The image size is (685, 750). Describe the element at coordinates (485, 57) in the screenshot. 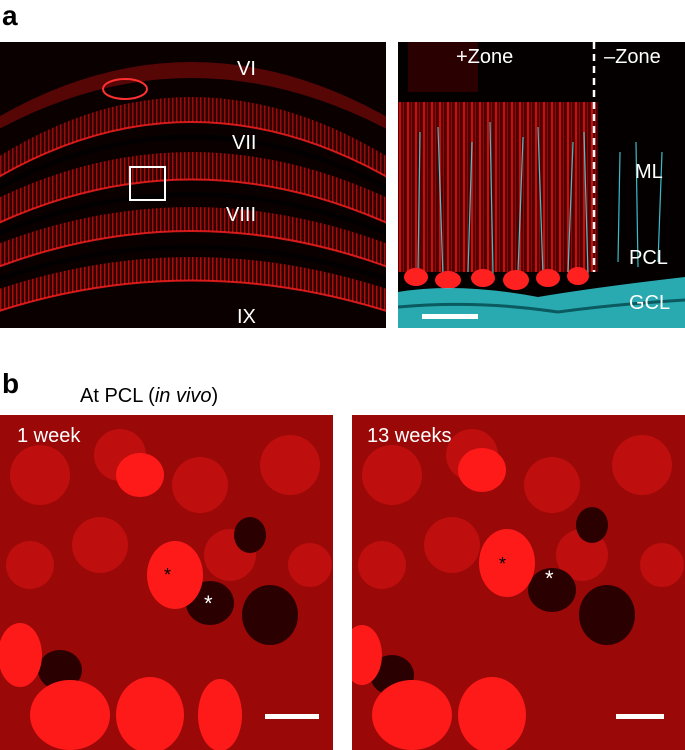

I see `plus-zone-label: +Zone` at that location.